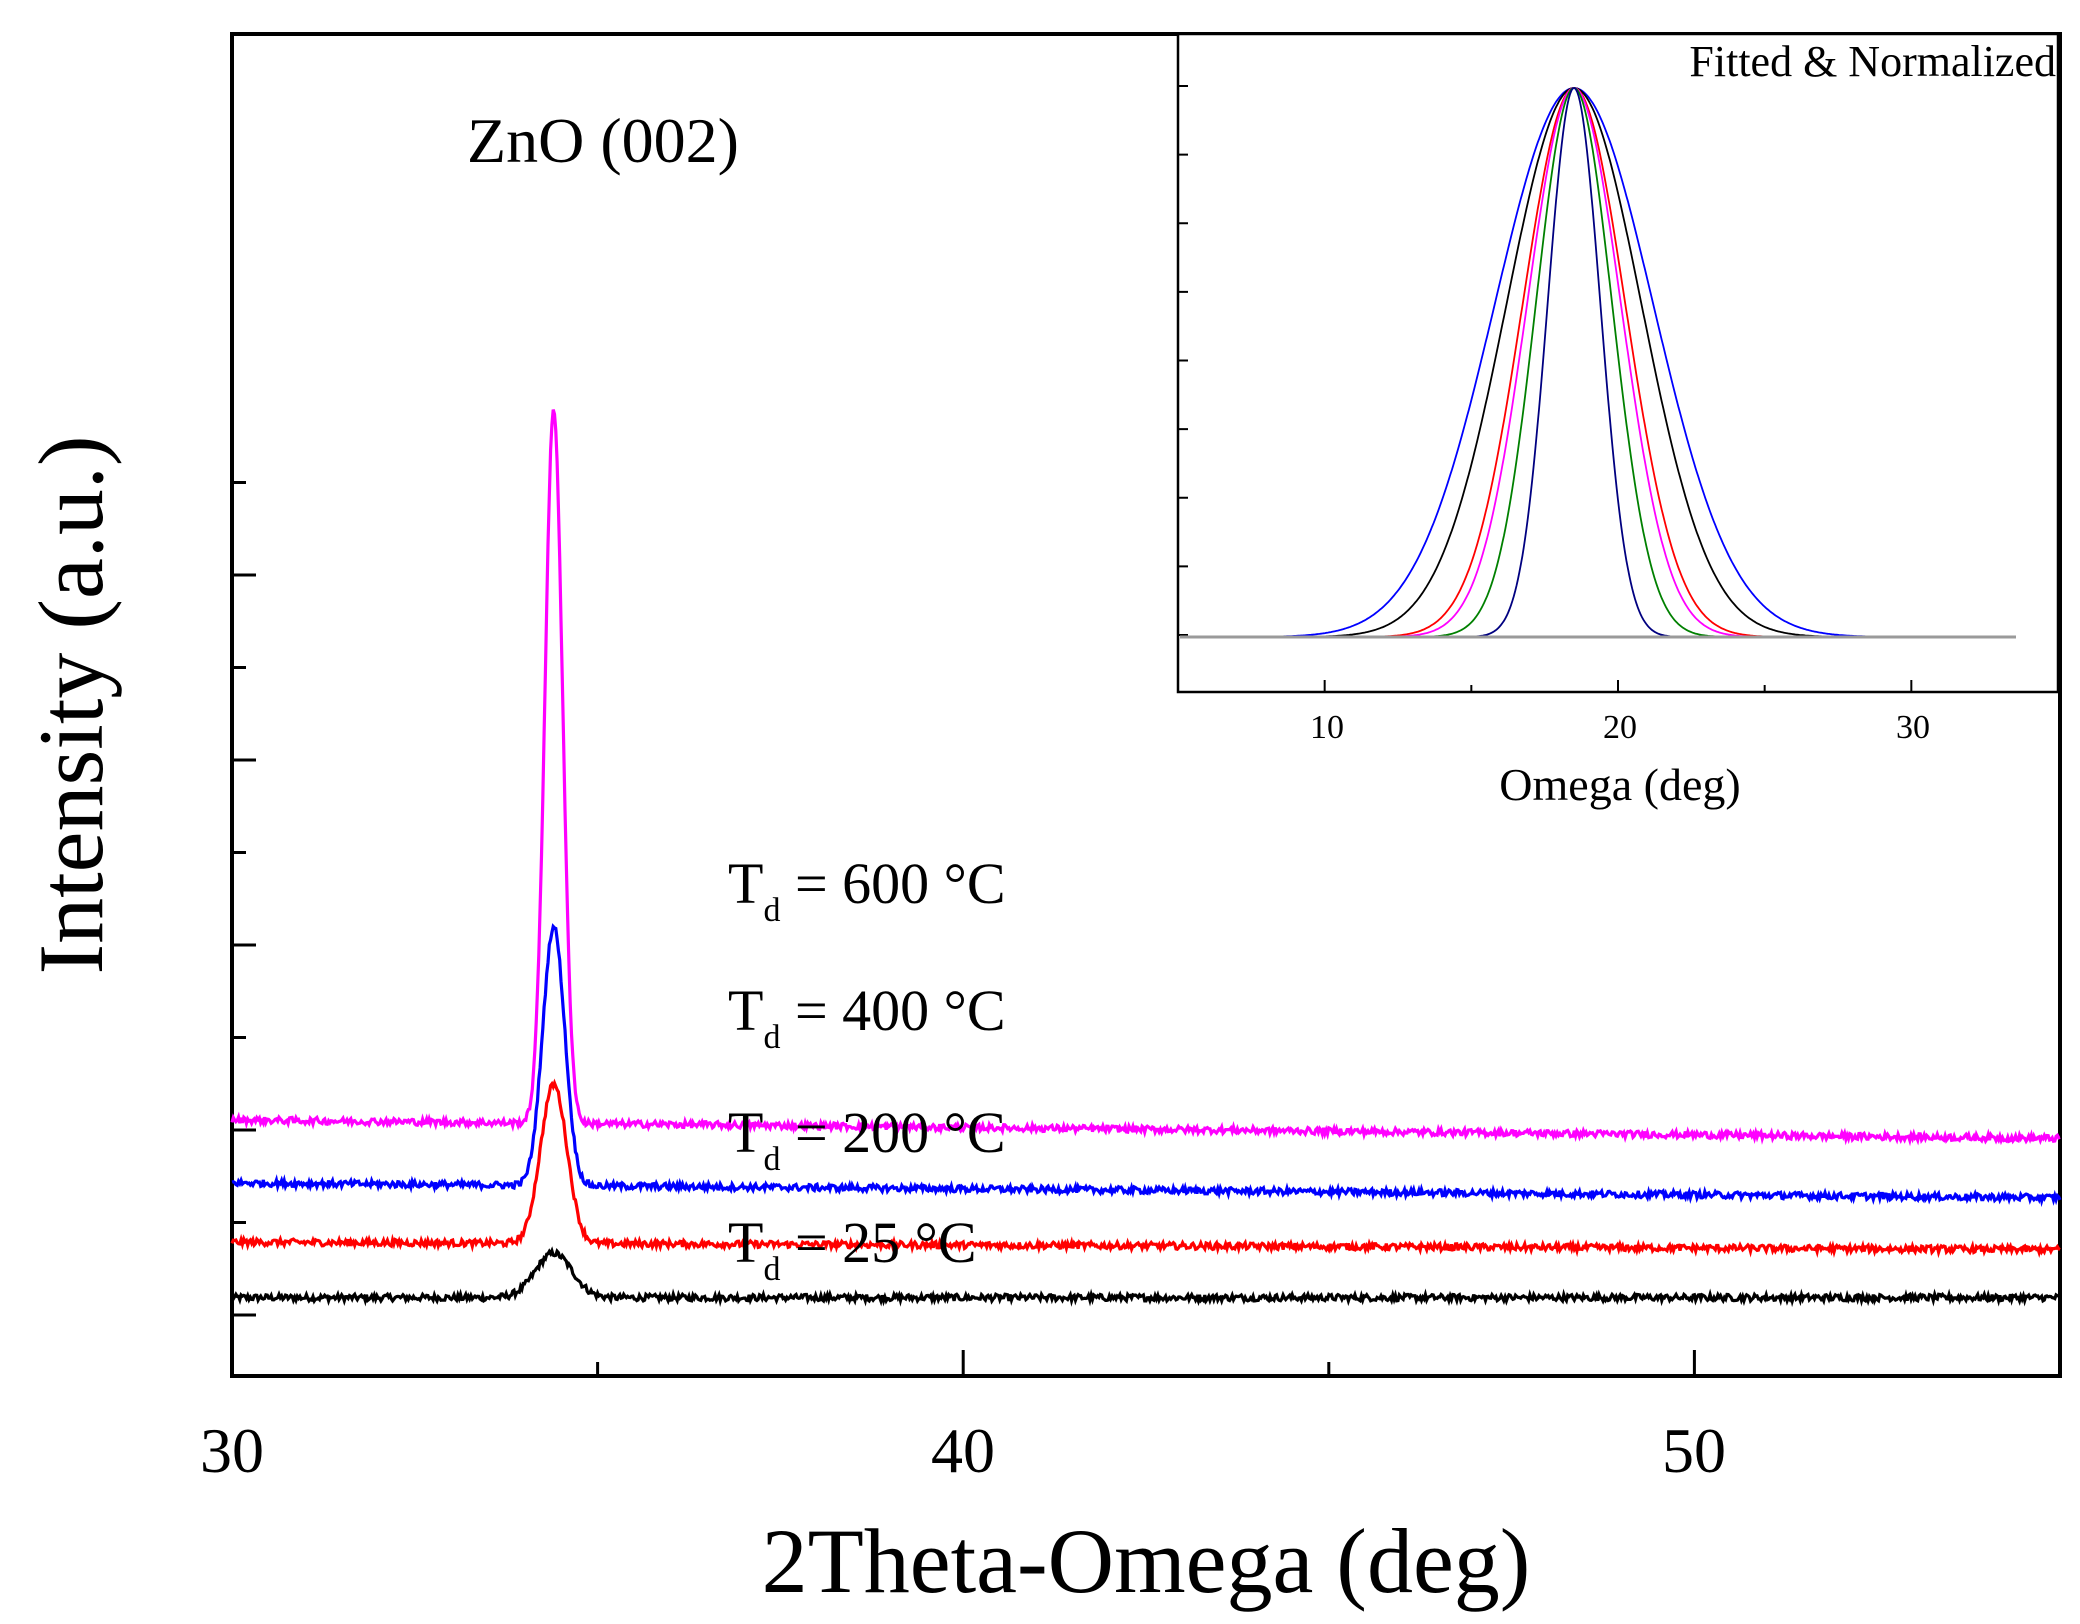 This screenshot has height=1624, width=2080. Describe the element at coordinates (852, 1249) in the screenshot. I see `series-label-25: Td = 25 °C` at that location.